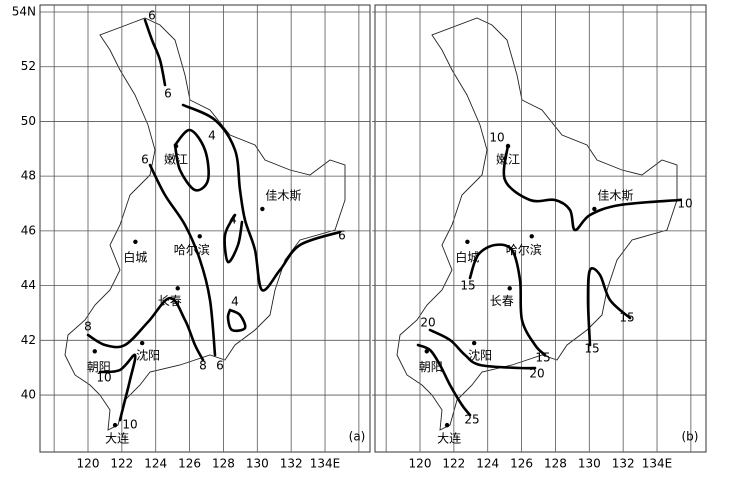  What do you see at coordinates (28, 176) in the screenshot?
I see `y-tick-label: 48` at bounding box center [28, 176].